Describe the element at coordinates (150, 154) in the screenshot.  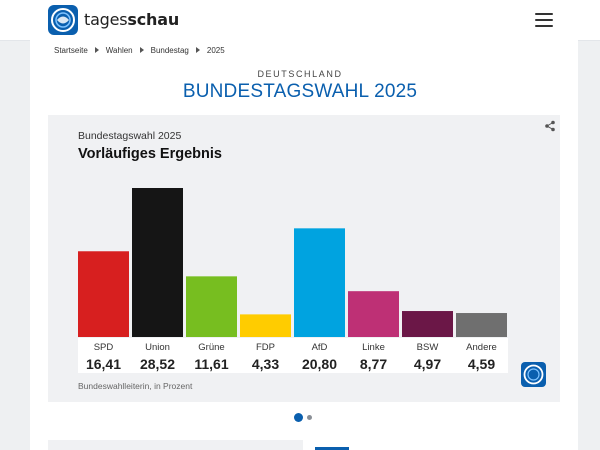
I see `chart-title: Vorläufiges Ergebnis` at that location.